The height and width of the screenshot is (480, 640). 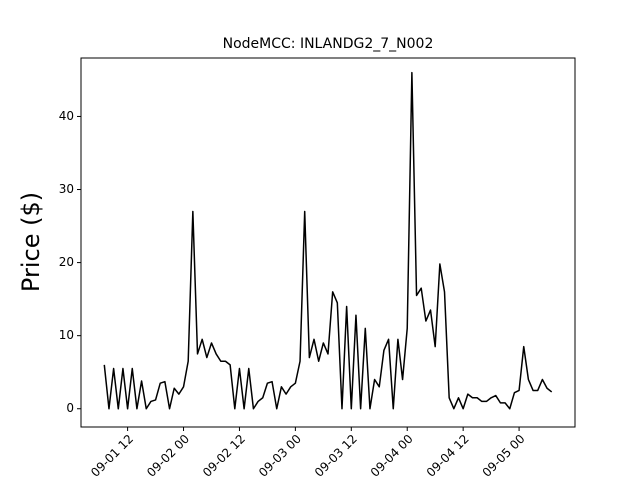 I want to click on x-tick-label: 09-04 12, so click(x=448, y=456).